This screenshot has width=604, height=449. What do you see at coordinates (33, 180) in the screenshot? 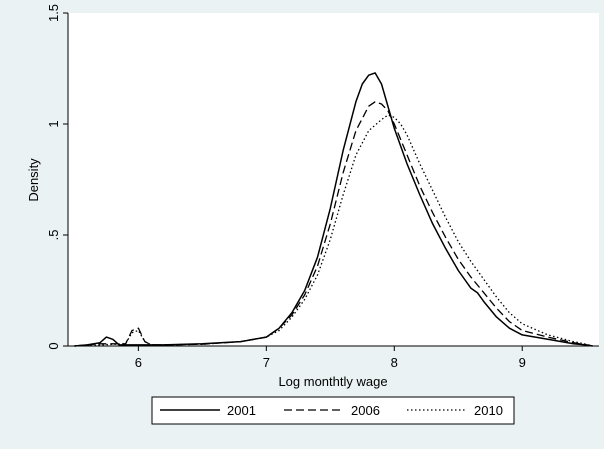
I see `y-axis-label: Density` at bounding box center [33, 180].